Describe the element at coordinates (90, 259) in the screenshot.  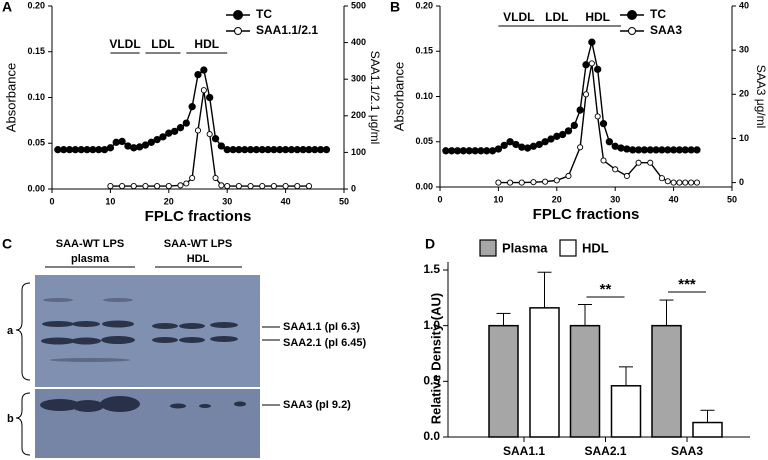
I see `blot-group-label: plasma` at that location.